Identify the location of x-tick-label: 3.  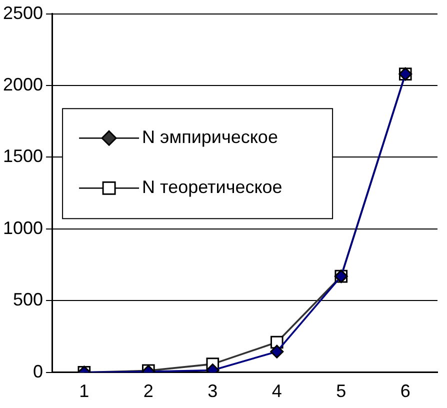
(213, 391).